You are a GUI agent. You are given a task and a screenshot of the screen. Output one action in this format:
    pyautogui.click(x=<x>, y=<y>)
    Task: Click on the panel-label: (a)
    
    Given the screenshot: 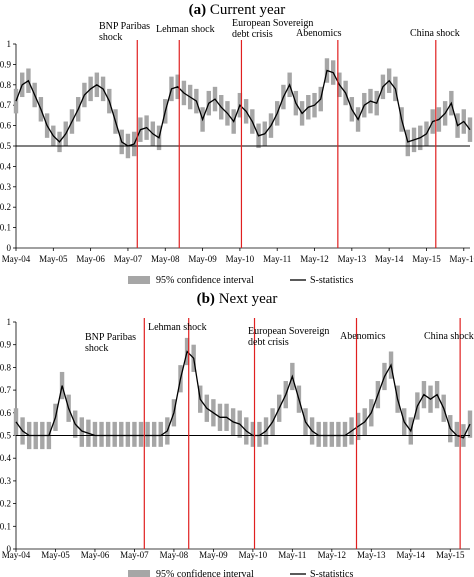 What is the action you would take?
    pyautogui.click(x=199, y=10)
    